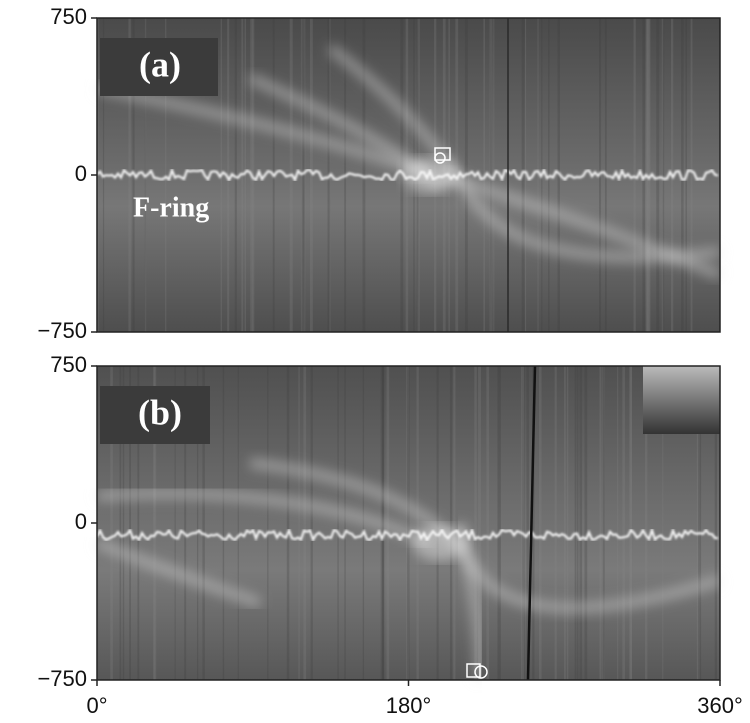 This screenshot has width=750, height=723. What do you see at coordinates (407, 534) in the screenshot?
I see `ring-core` at bounding box center [407, 534].